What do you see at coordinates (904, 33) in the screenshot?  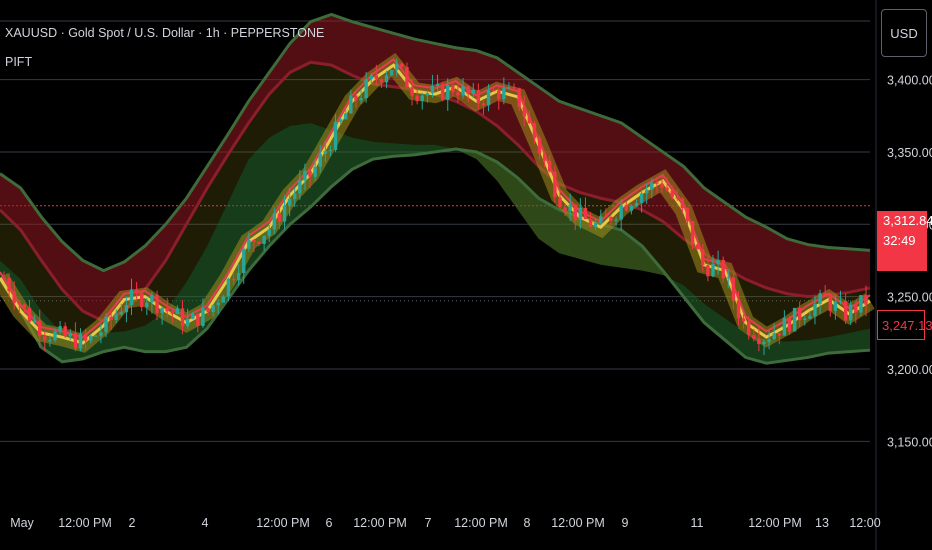 I see `currency-button: USD` at bounding box center [904, 33].